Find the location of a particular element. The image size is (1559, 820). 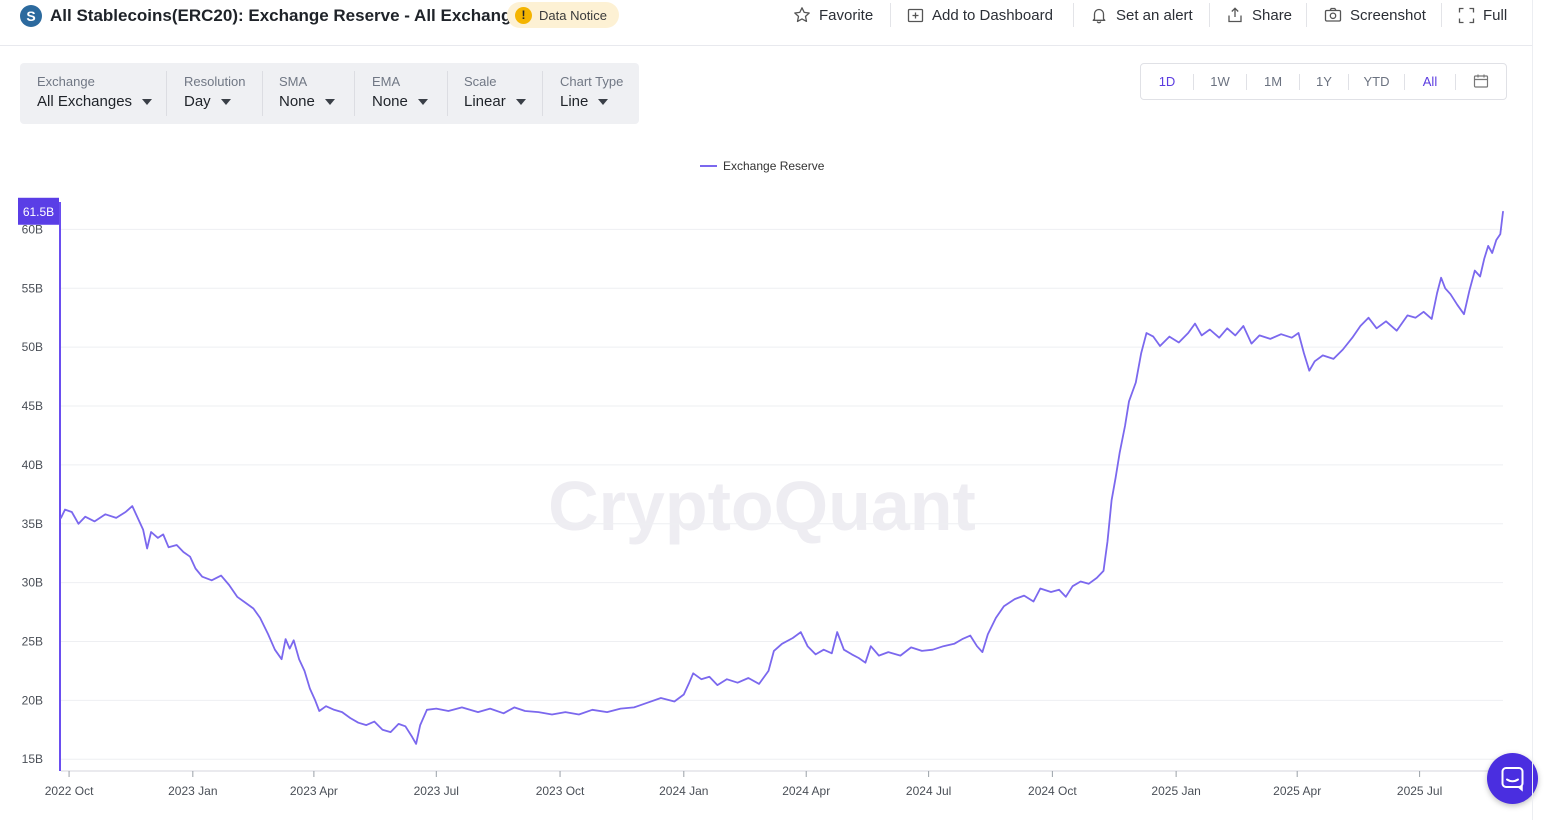

range-1m: 1M is located at coordinates (1273, 81).